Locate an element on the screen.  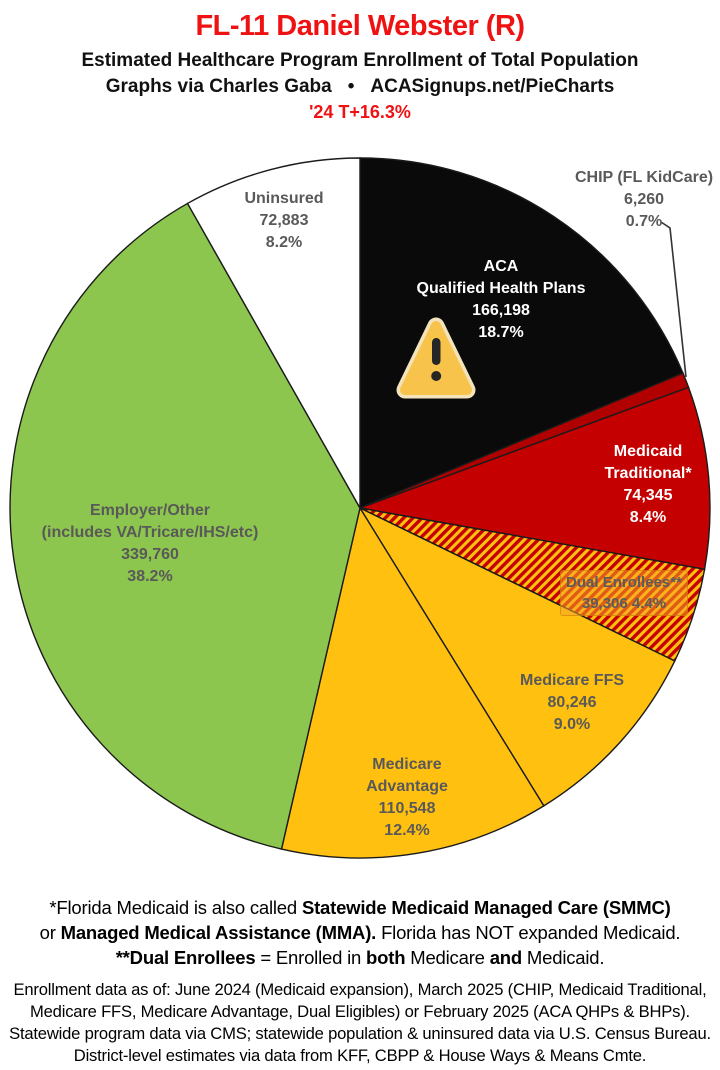
label-line: CHIP (FL KidCare) is located at coordinates (644, 177).